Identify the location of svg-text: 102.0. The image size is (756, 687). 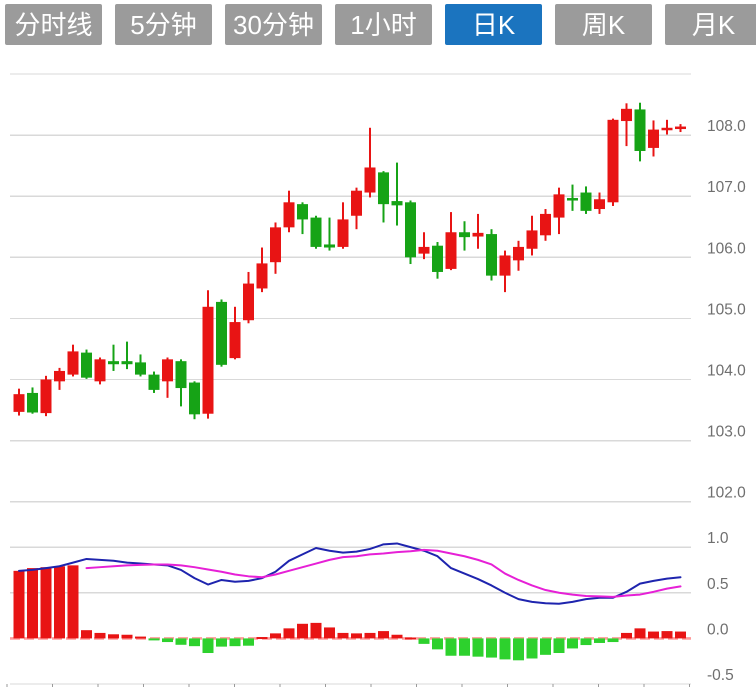
(726, 493).